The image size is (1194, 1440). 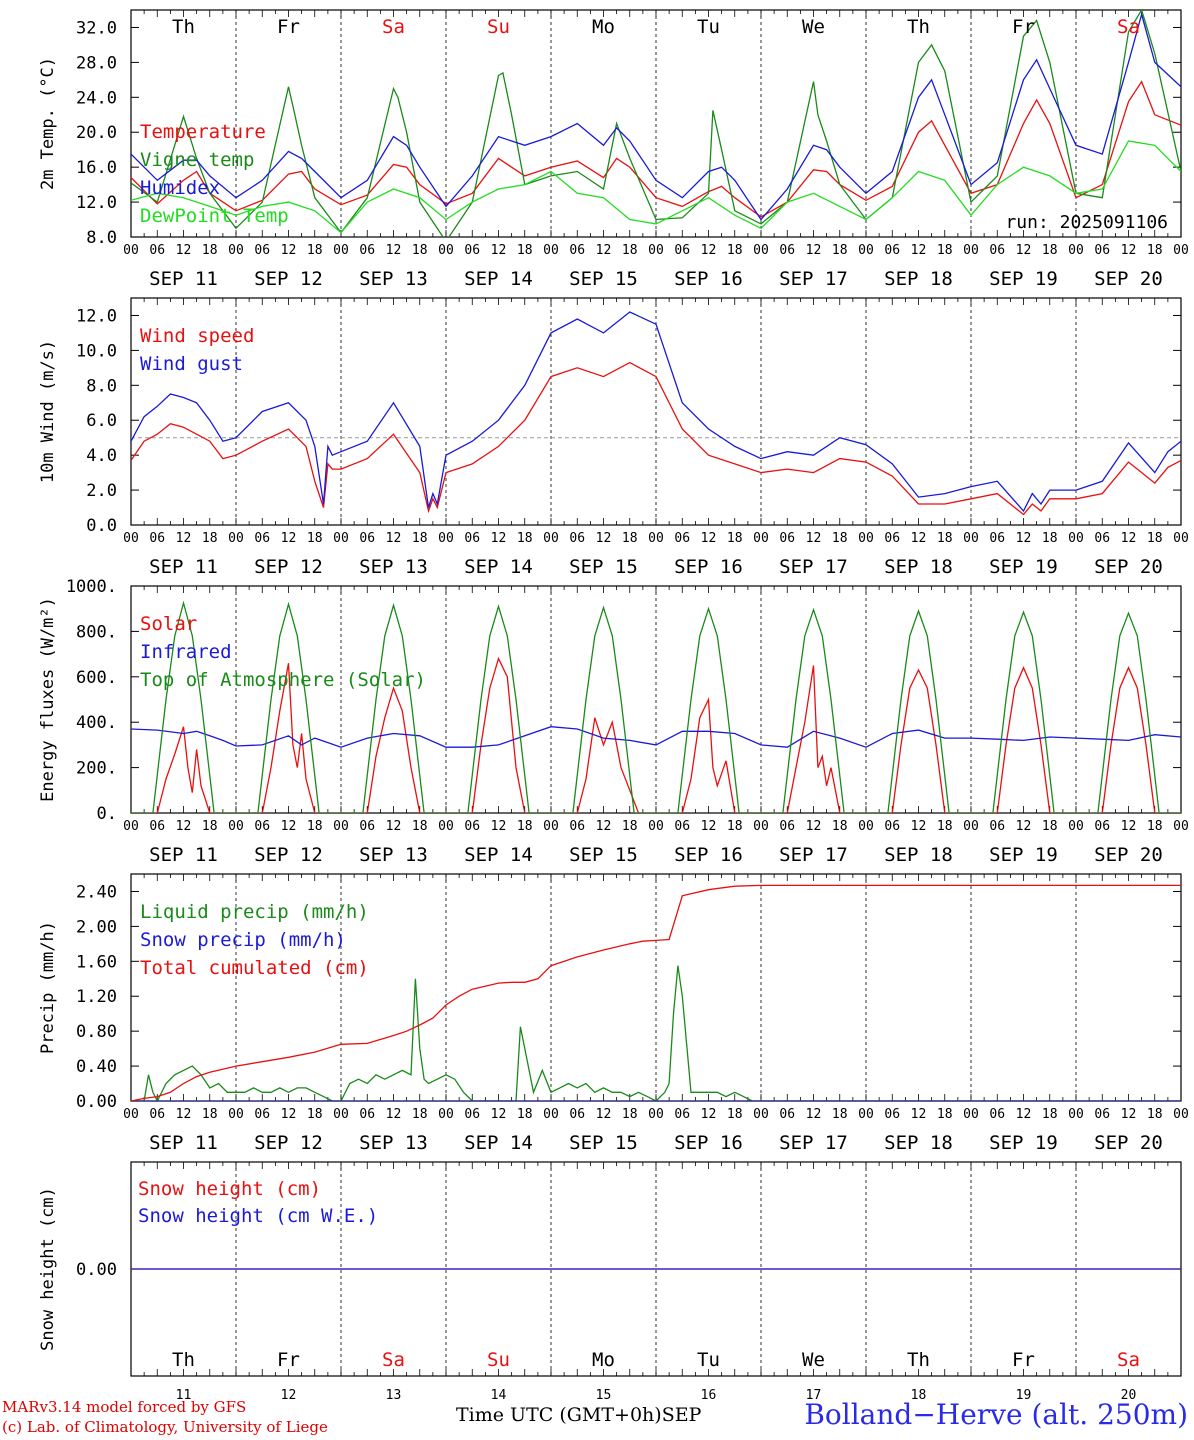 I want to click on legend-entry: Humidex, so click(x=180, y=188).